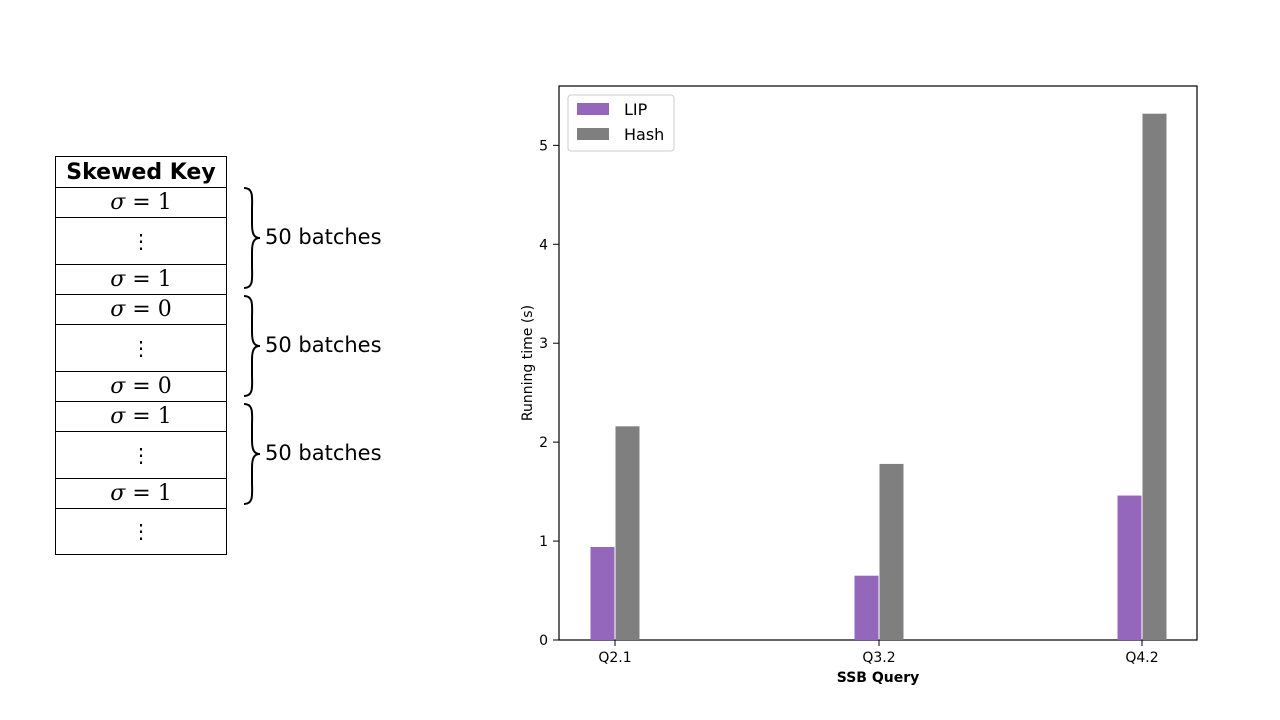 This screenshot has height=720, width=1280. I want to click on y-tick-label: 3, so click(543, 344).